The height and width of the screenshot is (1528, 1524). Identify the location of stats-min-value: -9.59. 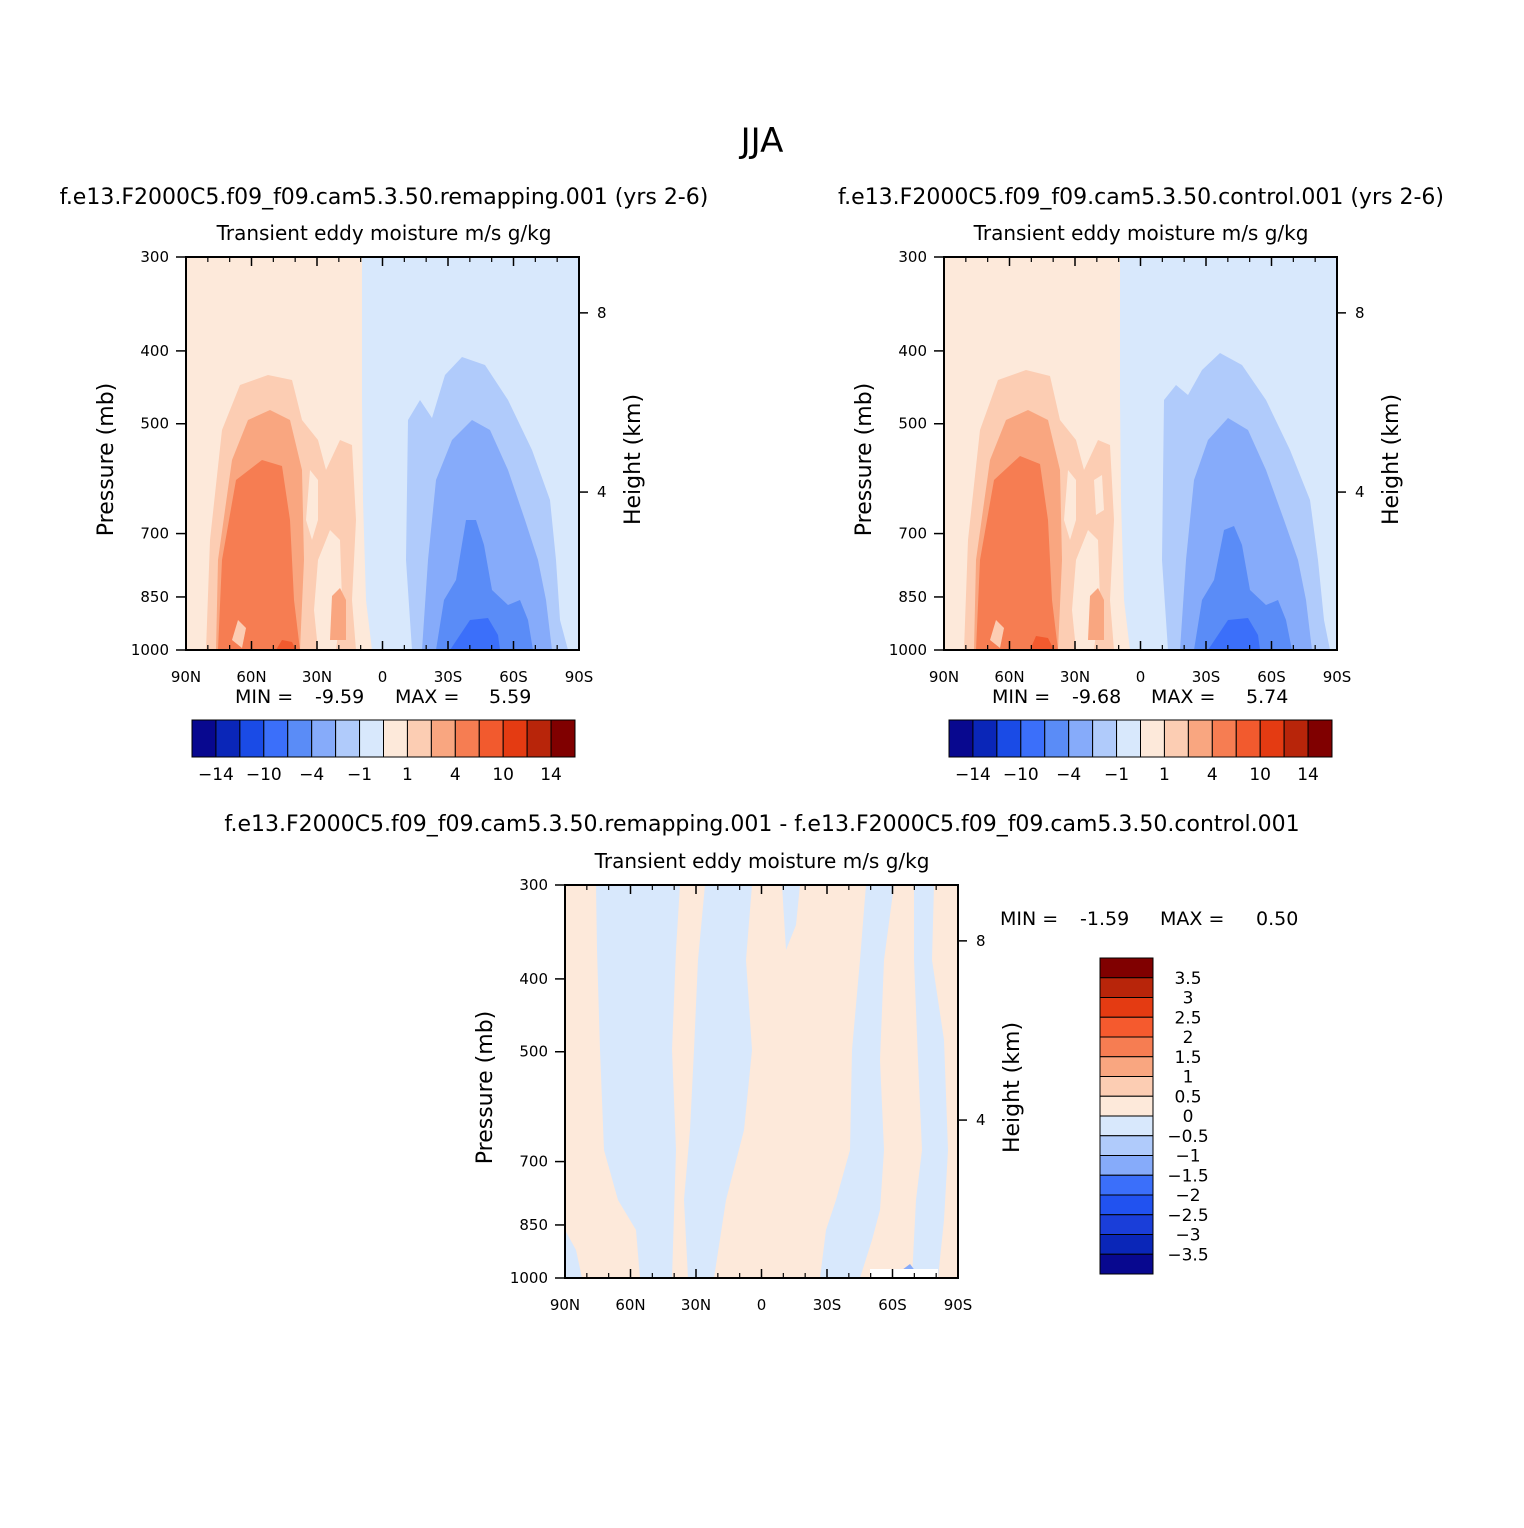
(339, 697).